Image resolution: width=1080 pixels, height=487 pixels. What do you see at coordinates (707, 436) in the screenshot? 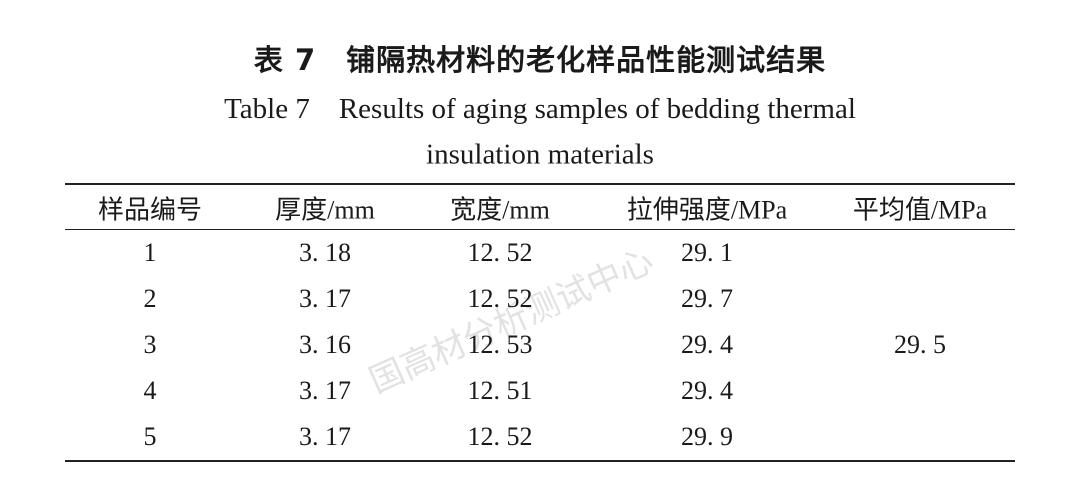
I see `table-cell: 29. 9` at bounding box center [707, 436].